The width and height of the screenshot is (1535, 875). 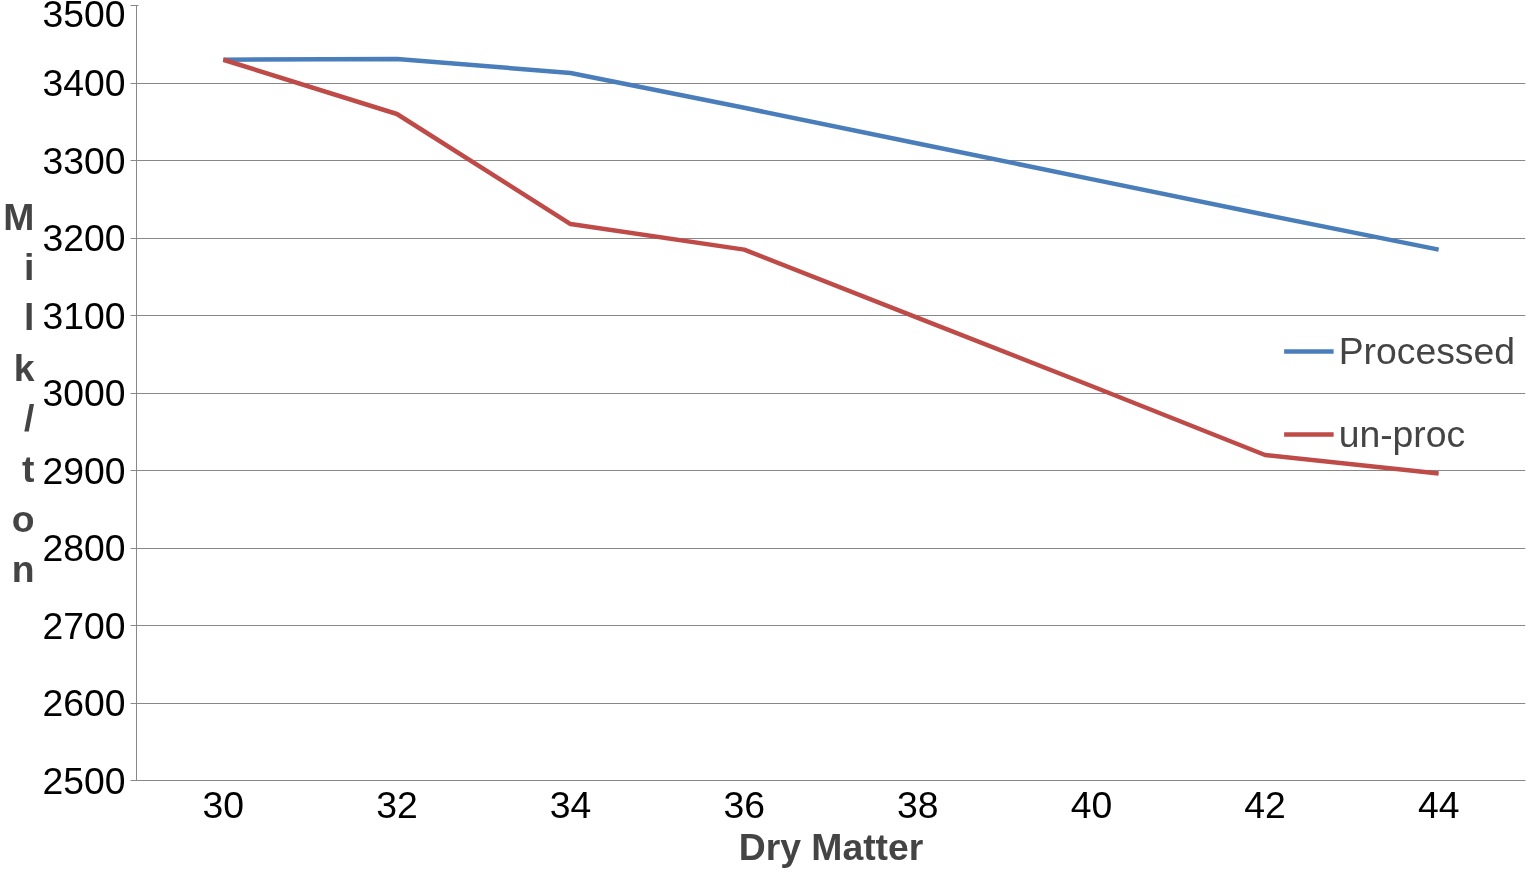 What do you see at coordinates (84, 625) in the screenshot?
I see `y-tick-label: 2700` at bounding box center [84, 625].